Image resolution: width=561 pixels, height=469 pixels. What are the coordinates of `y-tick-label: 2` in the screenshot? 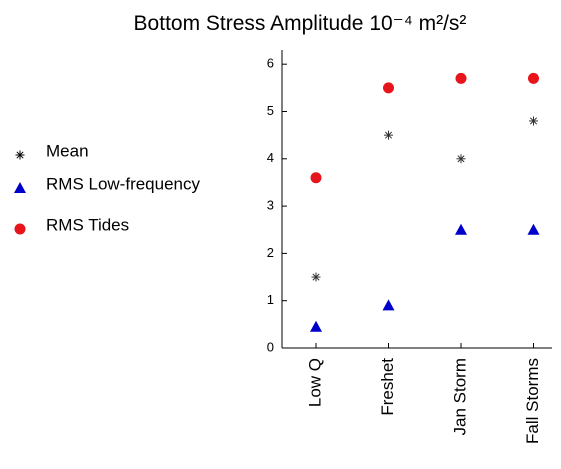 It's located at (270, 252).